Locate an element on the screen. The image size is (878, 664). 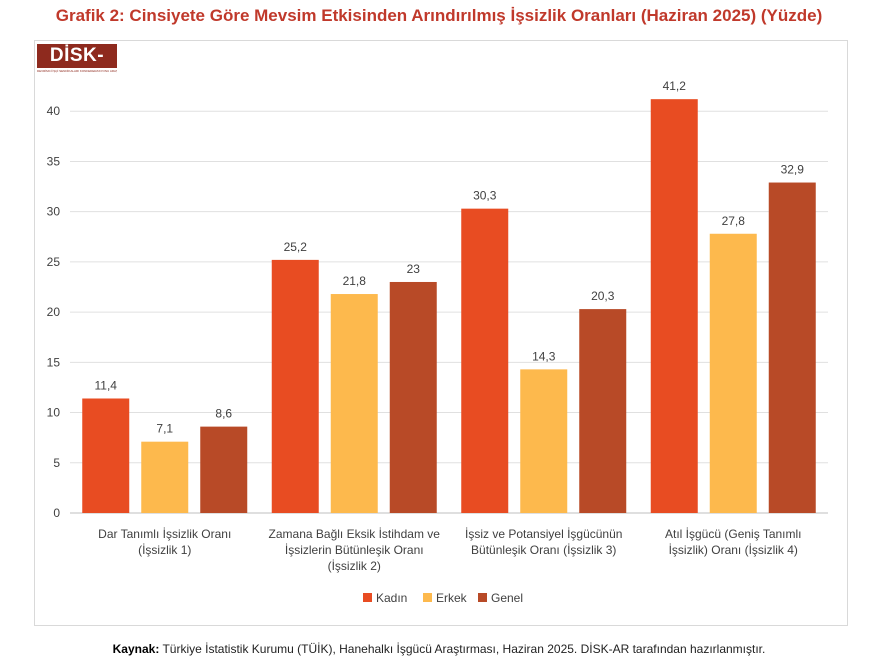
y-tick-label: 0 is located at coordinates (56, 513).